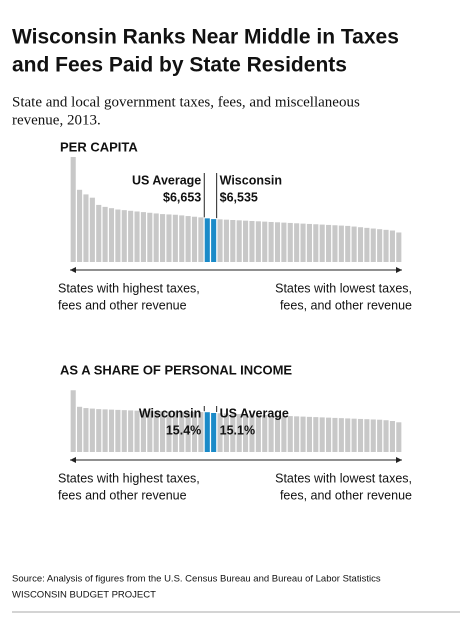 The height and width of the screenshot is (619, 471). What do you see at coordinates (205, 37) in the screenshot?
I see `title: Wisconsin Ranks Near Middle in Taxes` at bounding box center [205, 37].